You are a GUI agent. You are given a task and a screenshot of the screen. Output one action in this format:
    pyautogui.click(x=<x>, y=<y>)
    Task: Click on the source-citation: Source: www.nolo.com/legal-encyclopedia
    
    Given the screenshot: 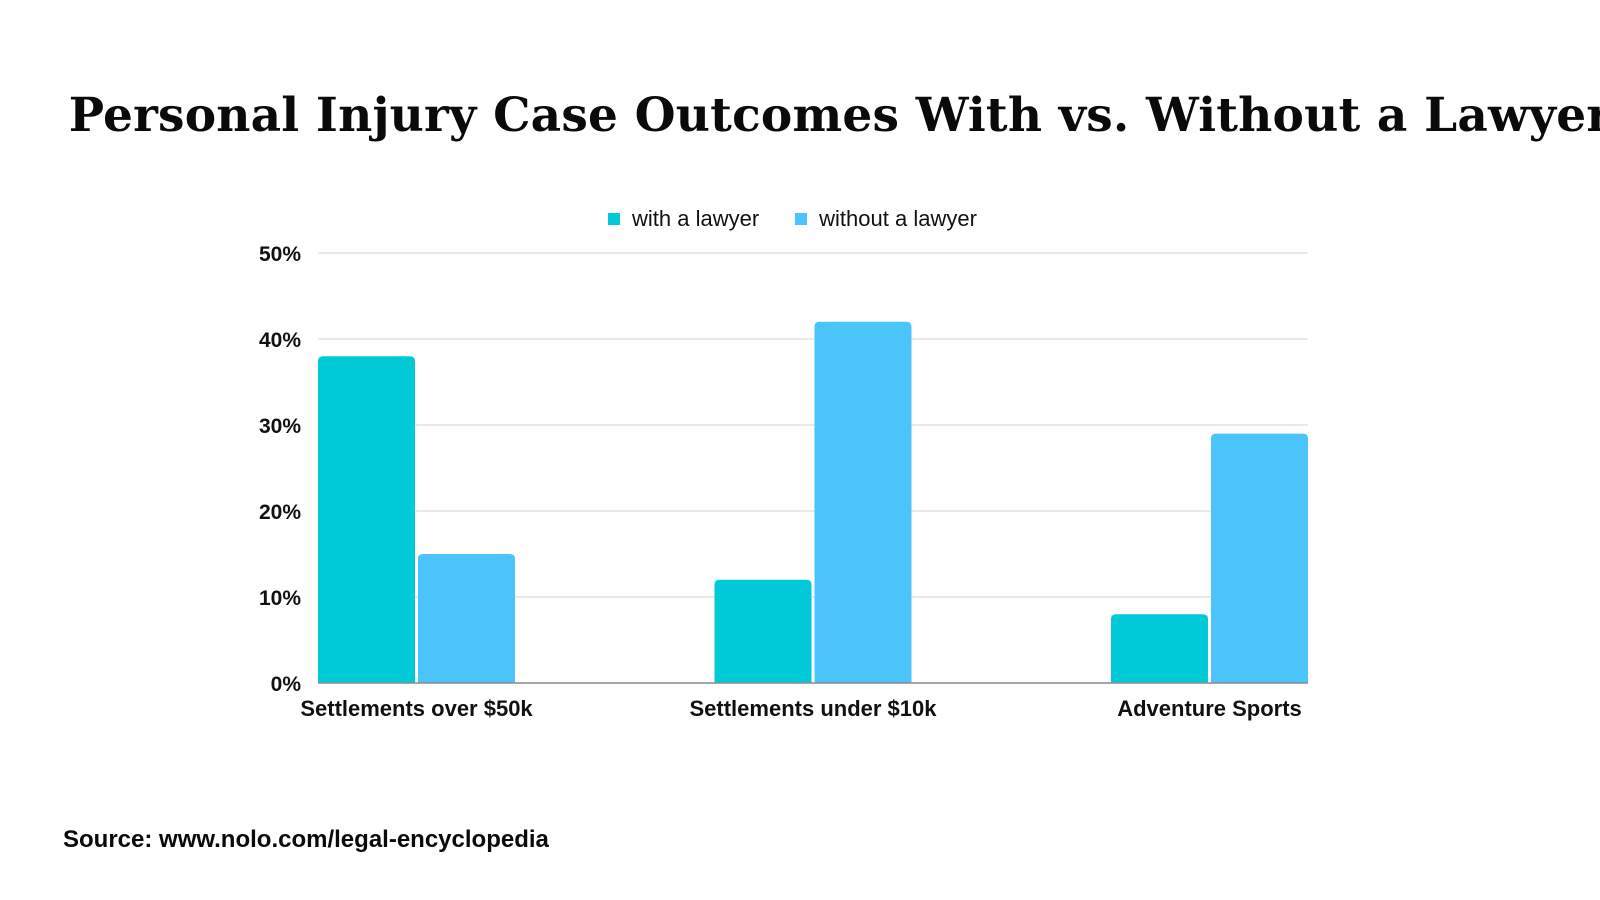 What is the action you would take?
    pyautogui.click(x=306, y=839)
    